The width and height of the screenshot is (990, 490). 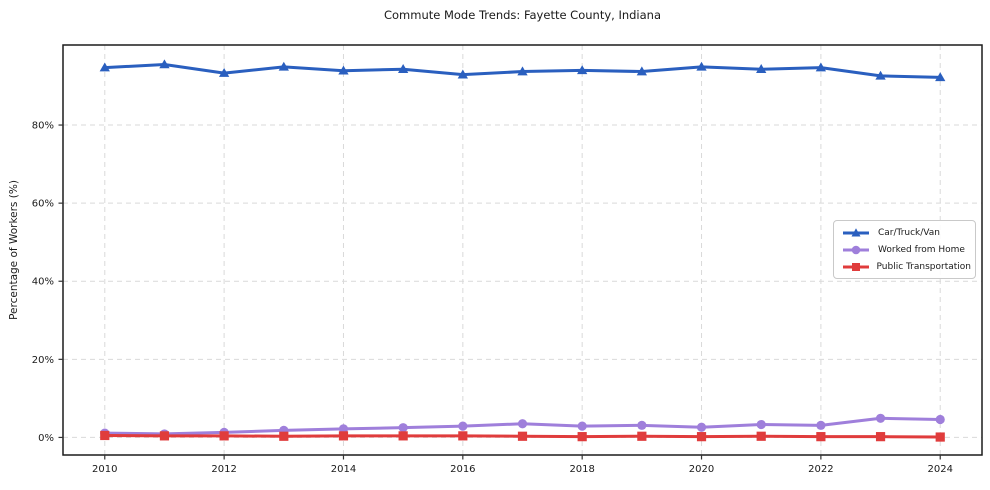 I want to click on y-tick-label: 0%, so click(x=46, y=438).